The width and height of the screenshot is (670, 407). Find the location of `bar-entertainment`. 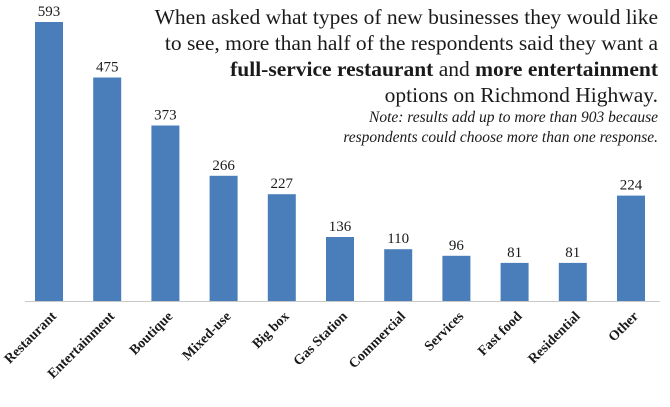

bar-entertainment is located at coordinates (107, 189).